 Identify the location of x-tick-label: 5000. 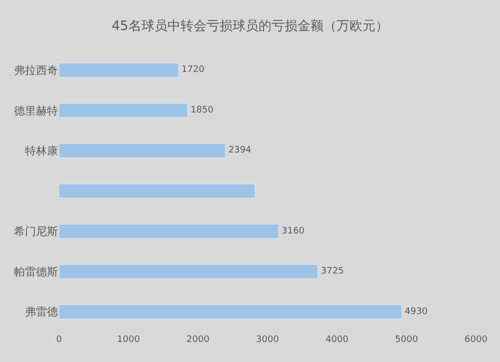
(406, 340).